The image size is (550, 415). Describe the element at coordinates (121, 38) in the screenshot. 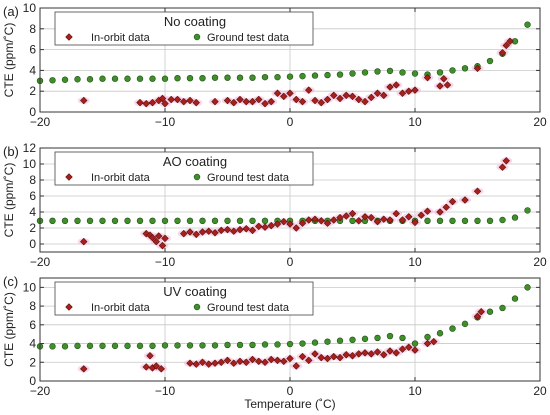

I see `legend-in-orbit-label: In-orbit data` at that location.